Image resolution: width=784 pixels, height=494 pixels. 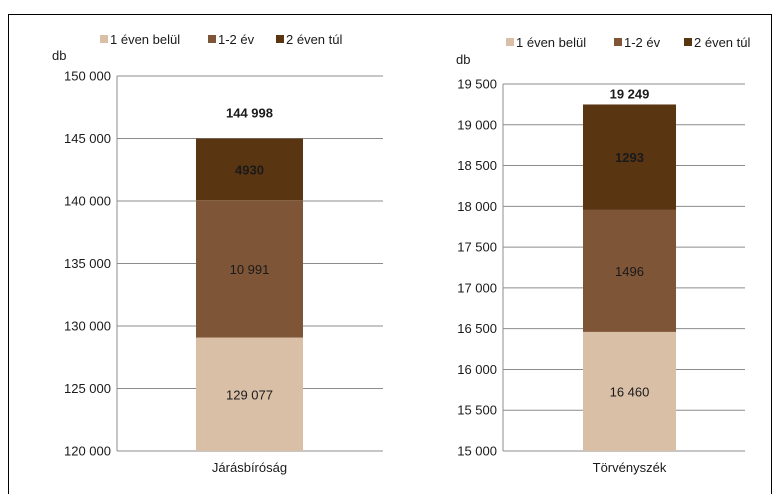 What do you see at coordinates (87, 138) in the screenshot?
I see `y-tick-label: 145 000` at bounding box center [87, 138].